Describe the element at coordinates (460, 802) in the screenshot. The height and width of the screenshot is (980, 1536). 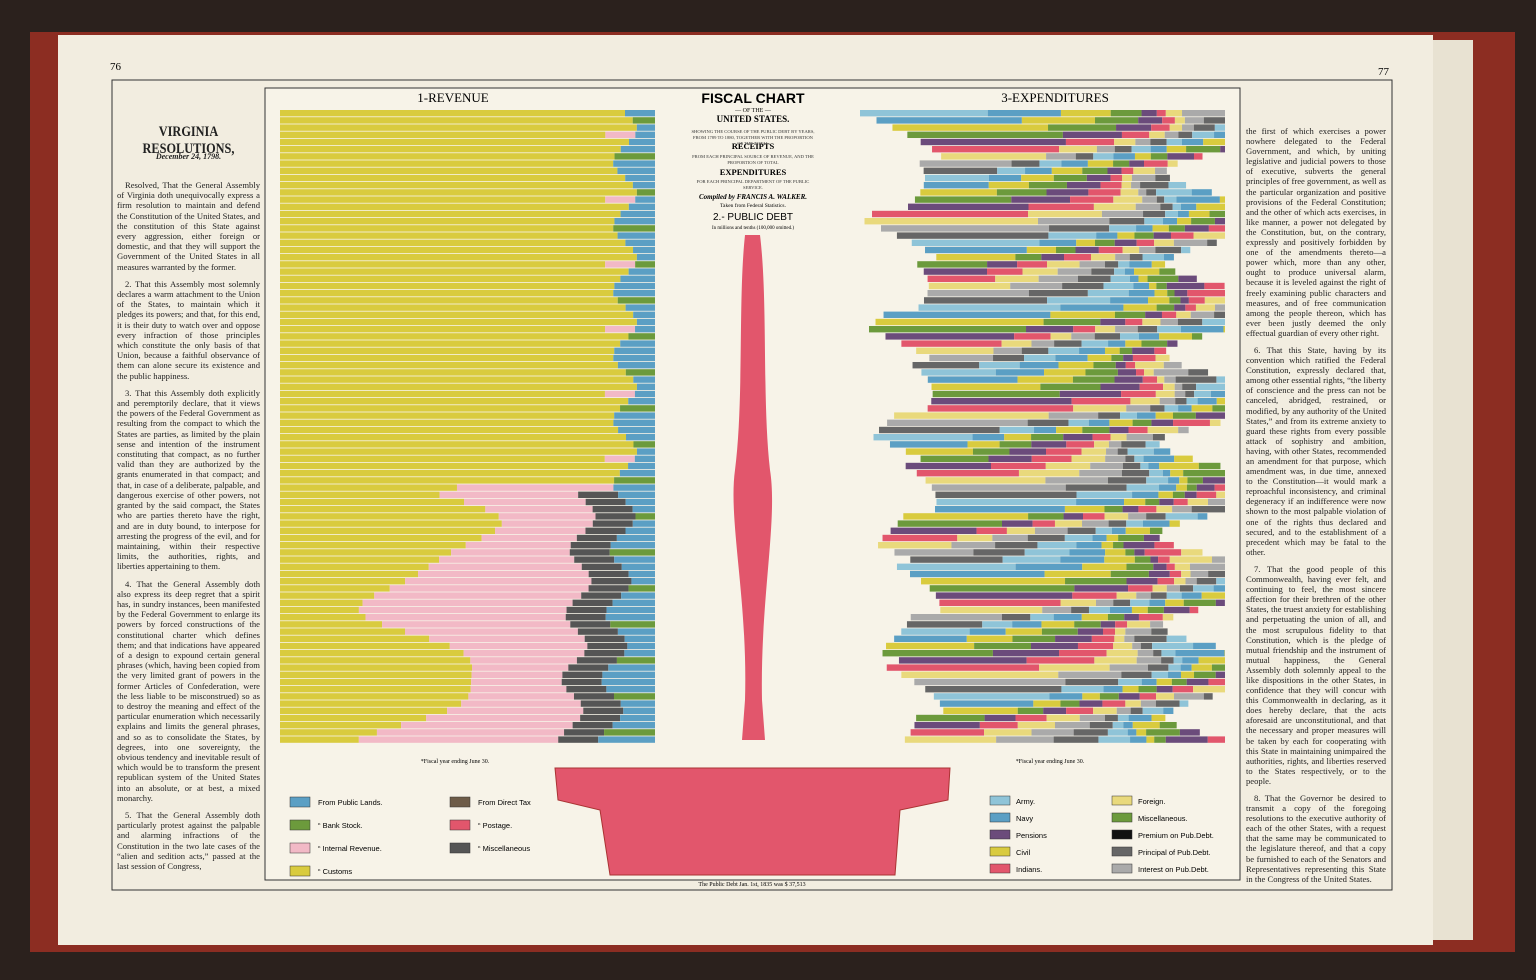
I see `legend-swatch` at that location.